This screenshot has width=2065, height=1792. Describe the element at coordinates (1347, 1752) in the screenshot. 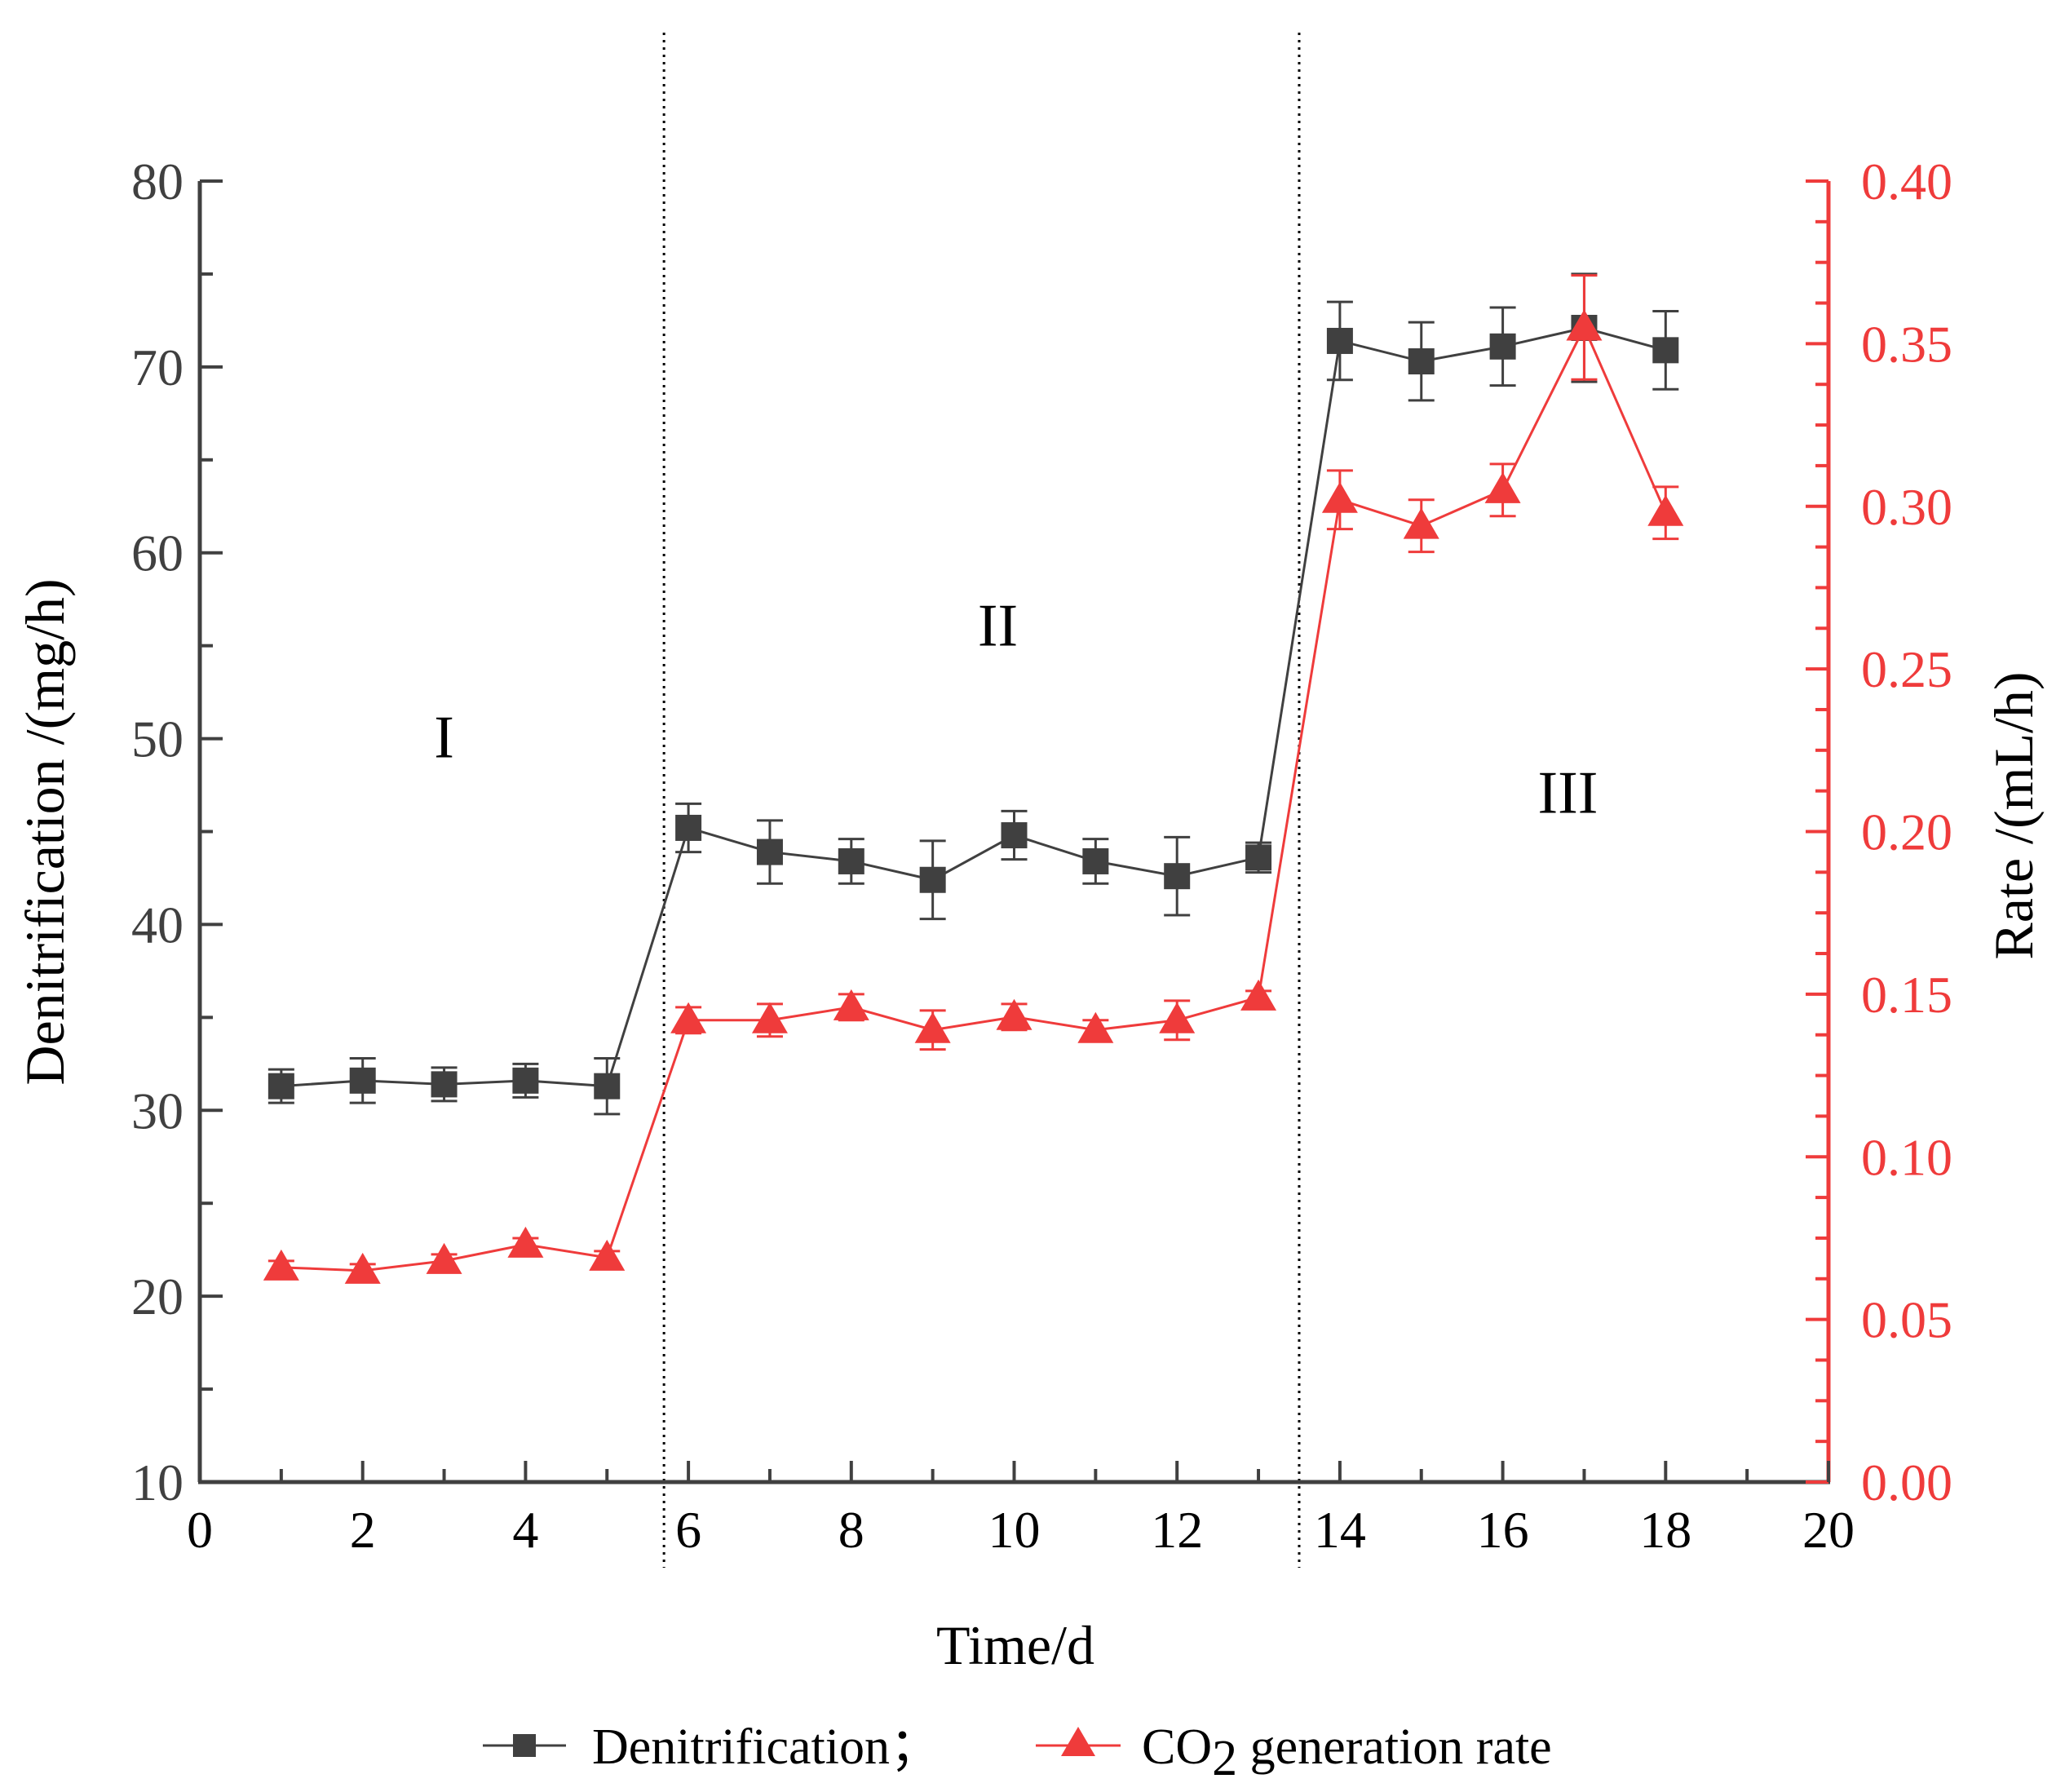

I see `legend-label-co2: CO2 generation rate` at that location.